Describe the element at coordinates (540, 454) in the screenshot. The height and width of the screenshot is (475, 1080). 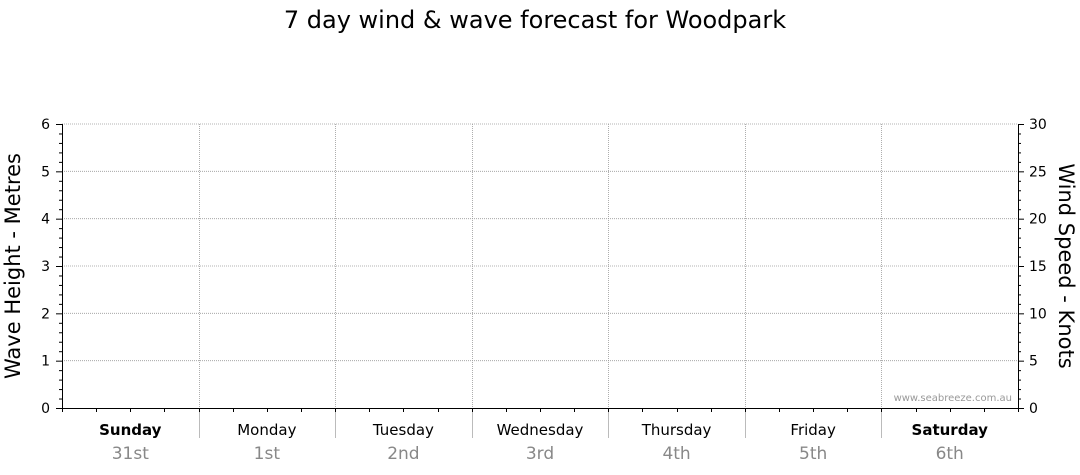
I see `date-label: 3rd` at that location.